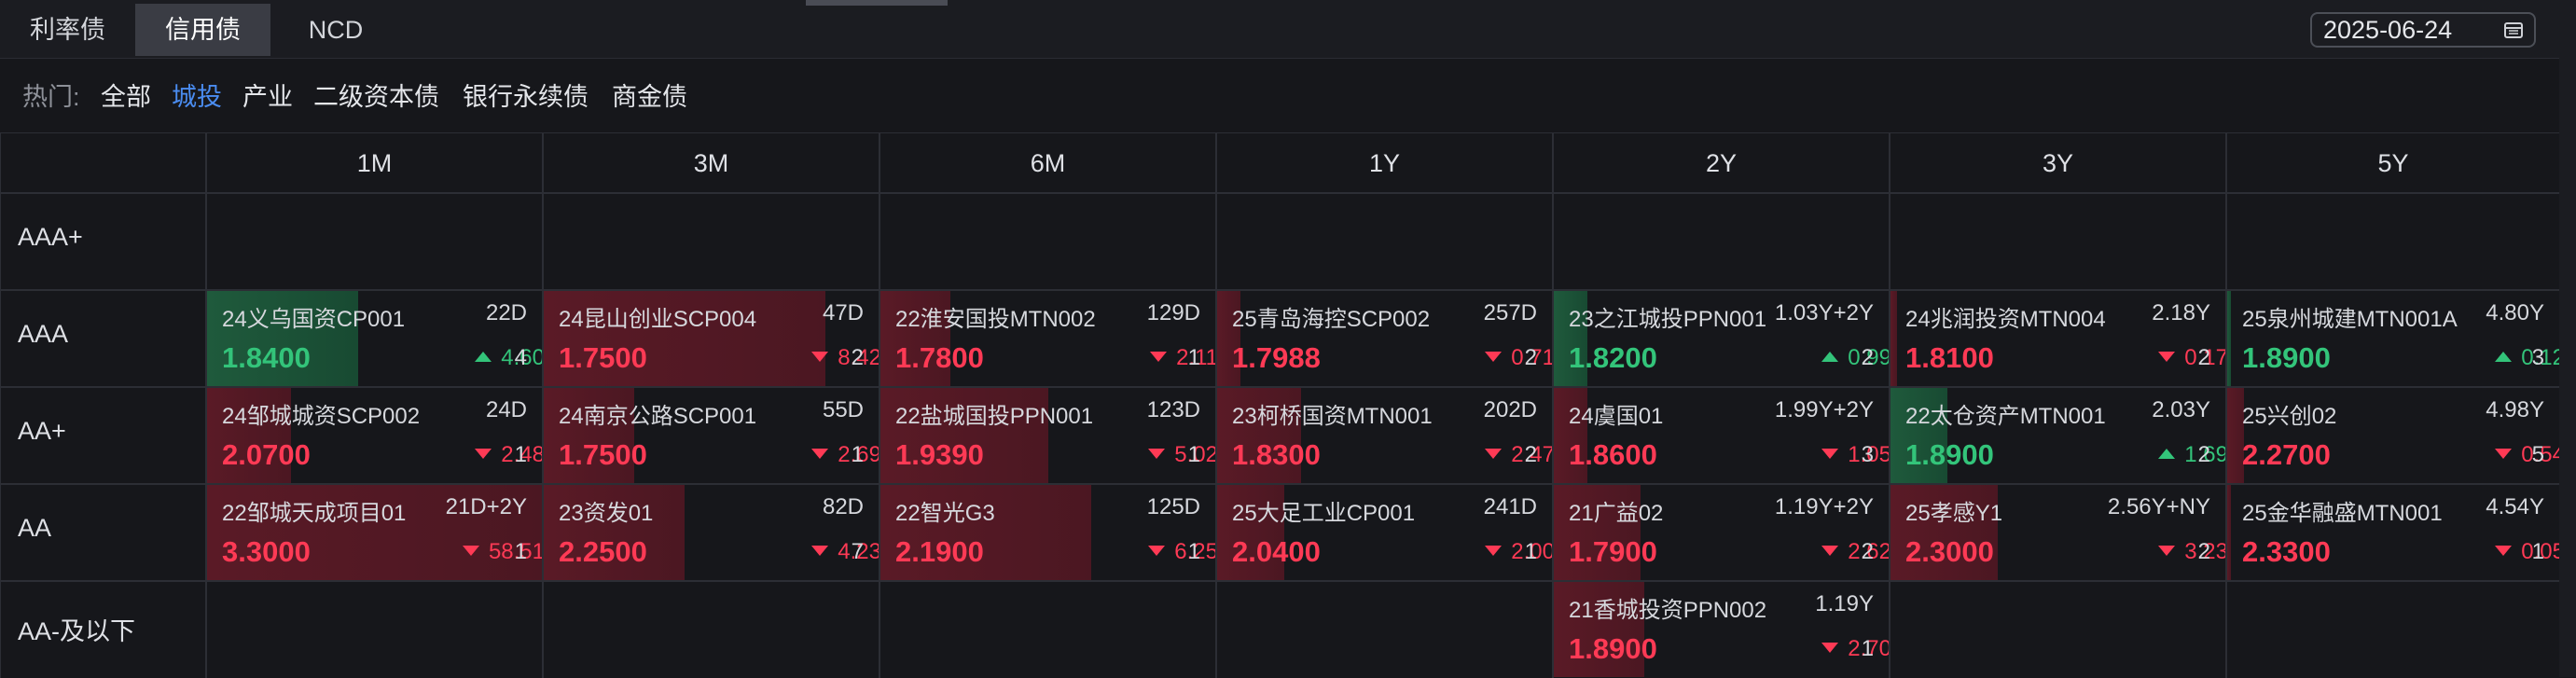  What do you see at coordinates (2142, 455) in the screenshot?
I see `bond-change: 1.69` at bounding box center [2142, 455].